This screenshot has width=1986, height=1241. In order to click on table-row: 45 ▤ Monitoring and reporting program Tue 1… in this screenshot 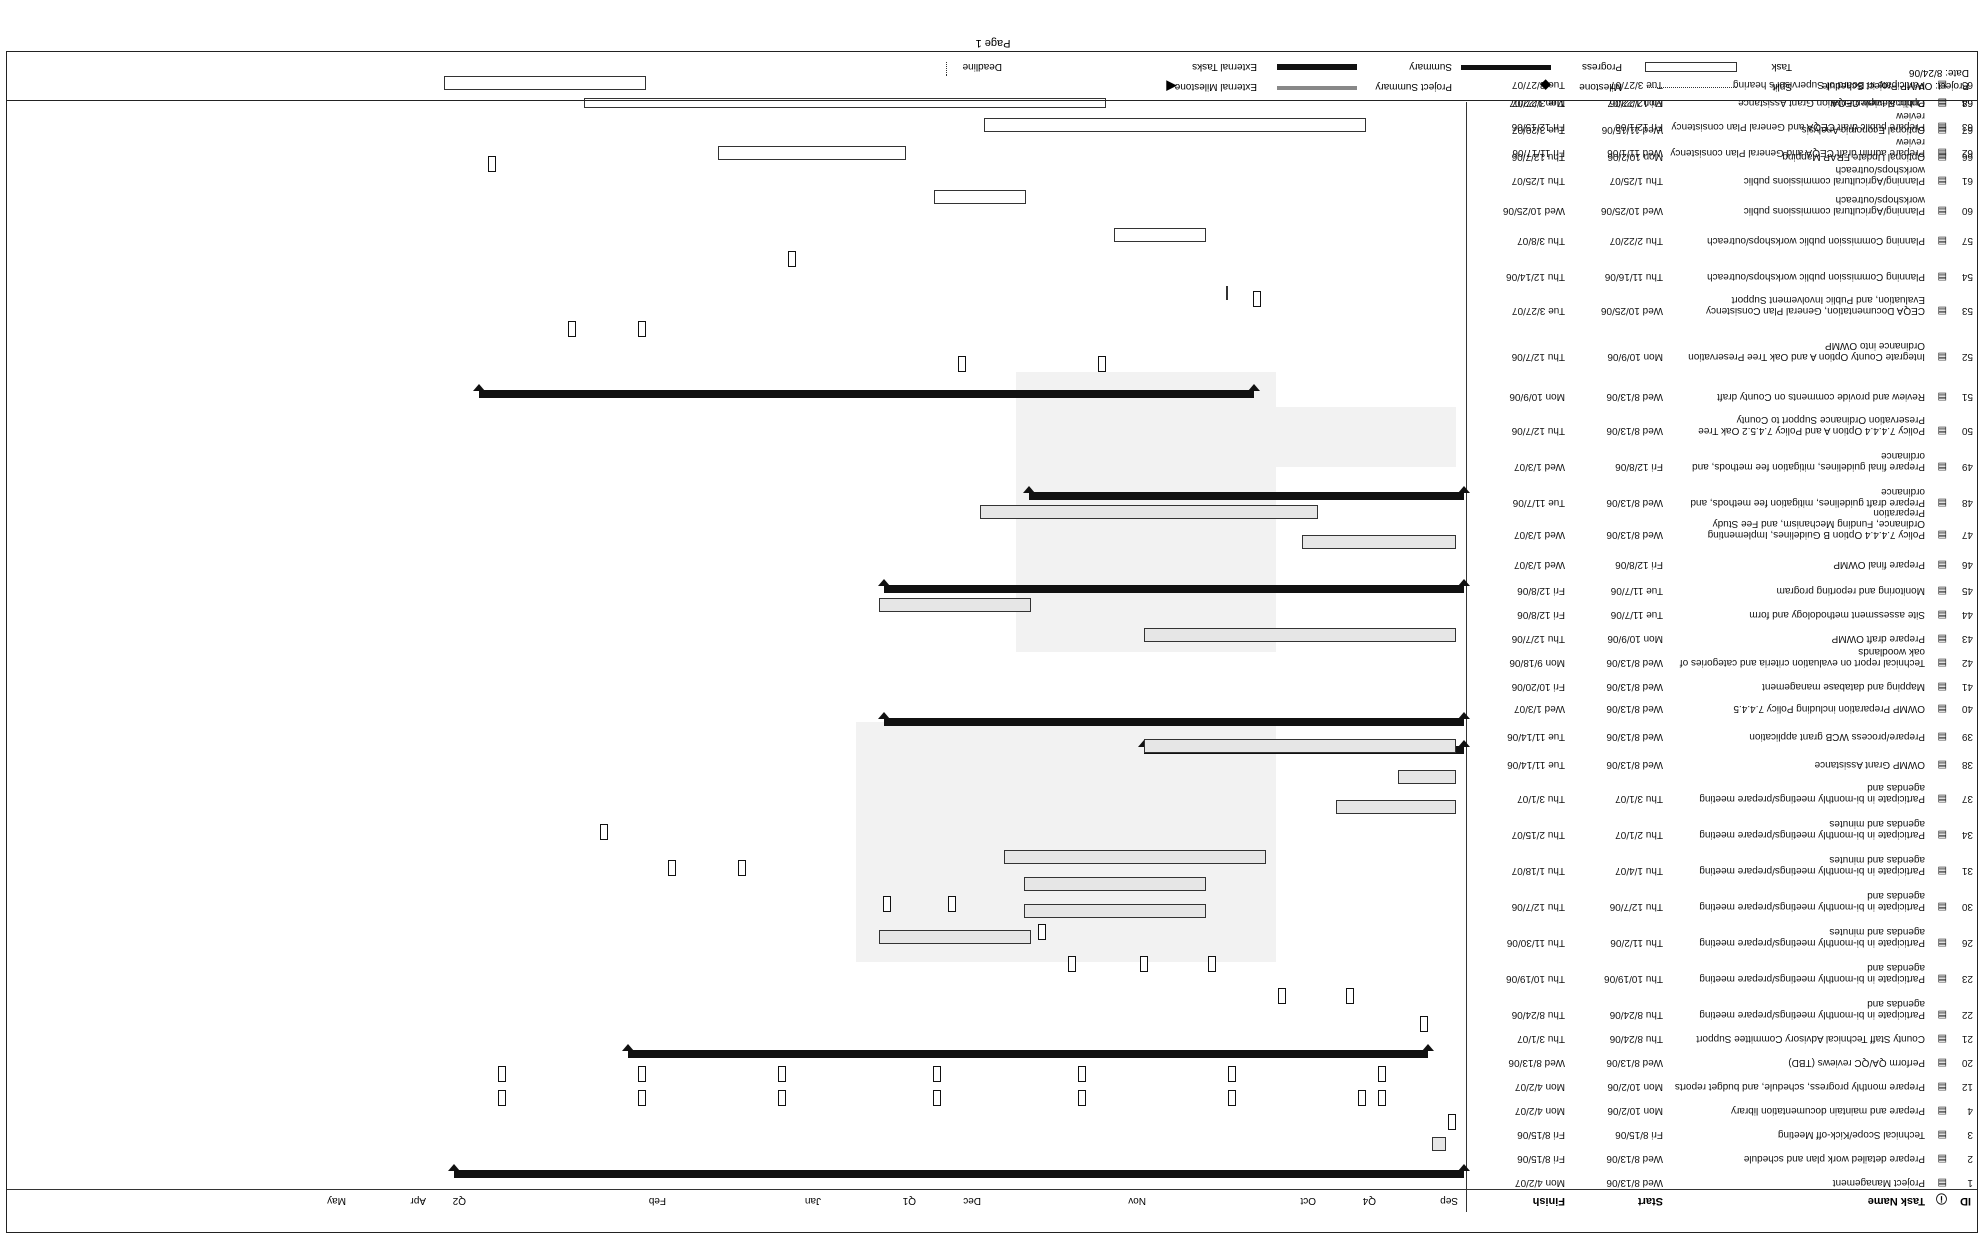, I will do `click(1722, 584)`.